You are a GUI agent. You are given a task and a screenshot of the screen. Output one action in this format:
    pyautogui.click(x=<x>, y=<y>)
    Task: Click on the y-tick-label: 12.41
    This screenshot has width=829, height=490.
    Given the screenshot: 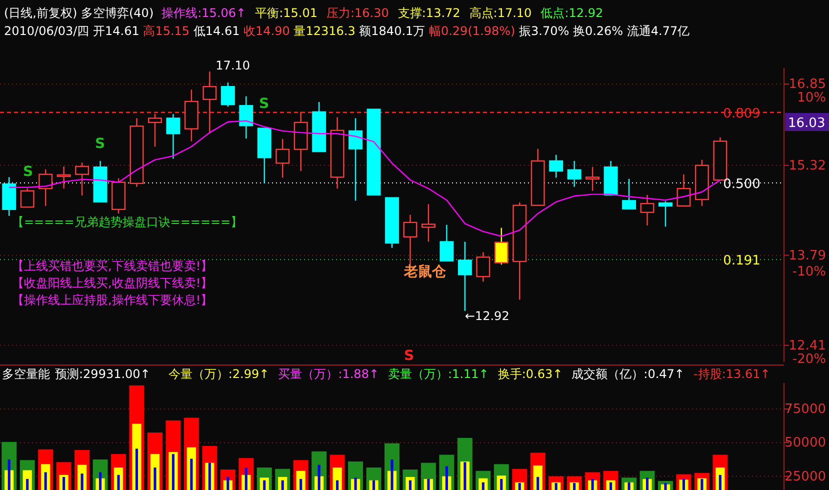 What is the action you would take?
    pyautogui.click(x=807, y=346)
    